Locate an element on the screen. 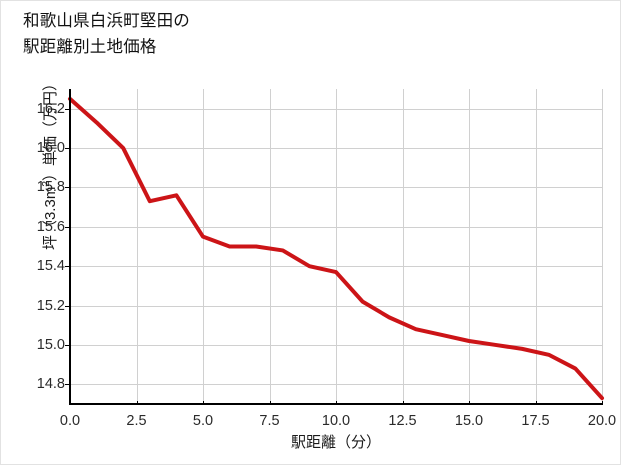 This screenshot has width=621, height=465. y-tick-label: 15.0 is located at coordinates (50, 344).